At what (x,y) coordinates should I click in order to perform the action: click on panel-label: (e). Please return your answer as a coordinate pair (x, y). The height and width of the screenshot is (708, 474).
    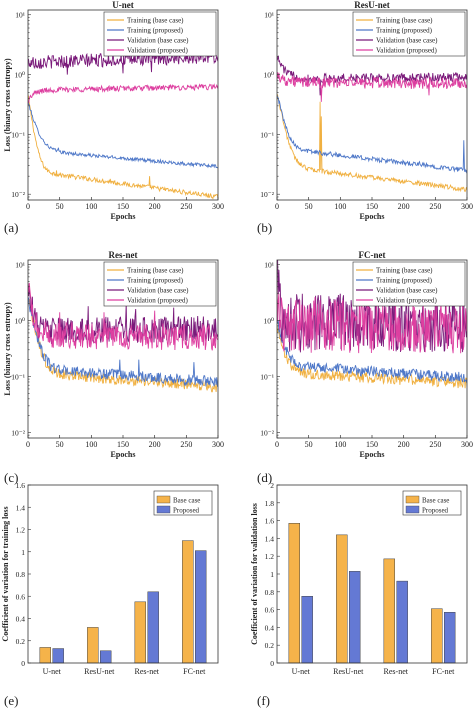
    Looking at the image, I should click on (11, 700).